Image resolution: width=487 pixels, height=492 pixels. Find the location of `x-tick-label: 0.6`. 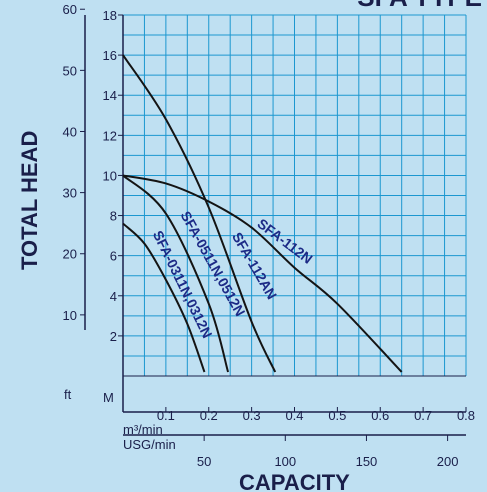

x-tick-label: 0.6 is located at coordinates (380, 415).